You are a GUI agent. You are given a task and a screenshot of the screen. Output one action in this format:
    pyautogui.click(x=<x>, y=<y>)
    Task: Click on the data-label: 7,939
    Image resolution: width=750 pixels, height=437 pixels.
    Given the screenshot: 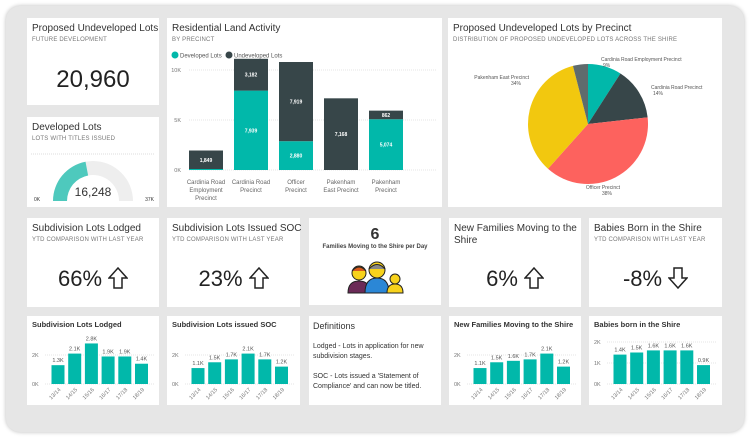 What is the action you would take?
    pyautogui.click(x=251, y=131)
    